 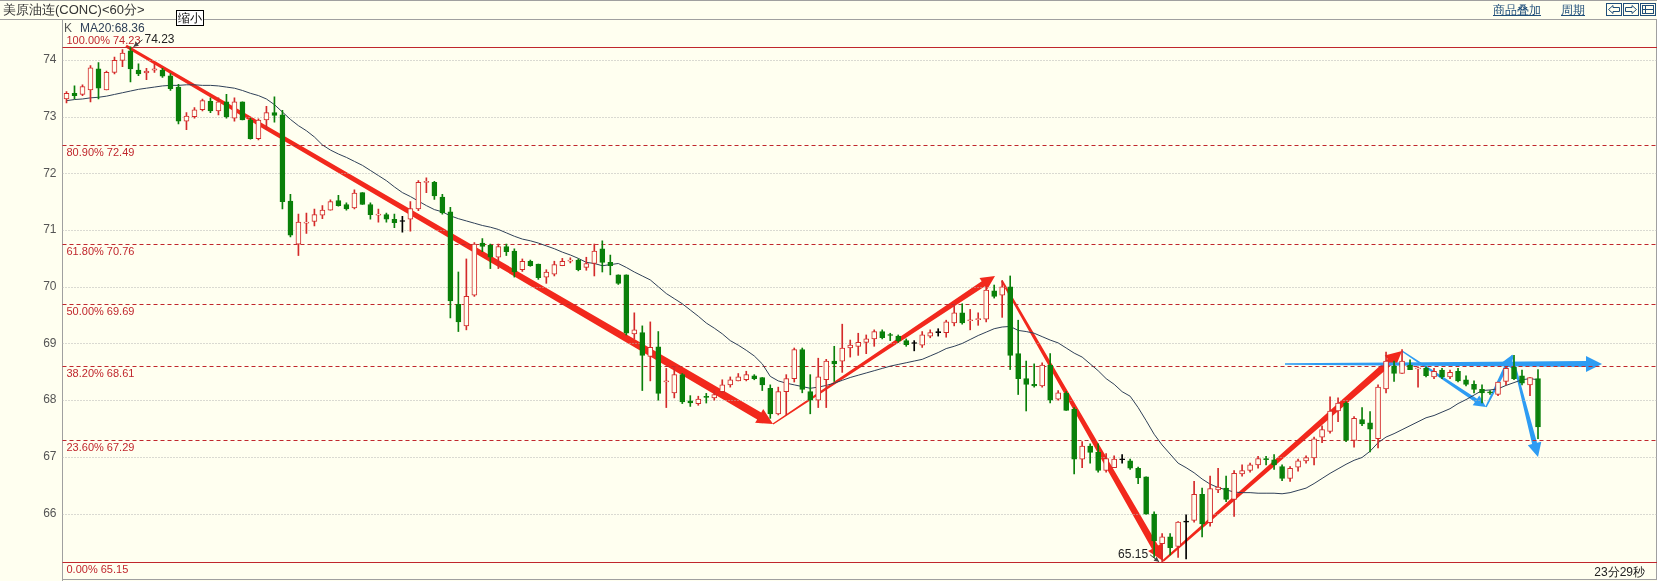 What do you see at coordinates (1133, 554) in the screenshot?
I see `annotation: 65.15` at bounding box center [1133, 554].